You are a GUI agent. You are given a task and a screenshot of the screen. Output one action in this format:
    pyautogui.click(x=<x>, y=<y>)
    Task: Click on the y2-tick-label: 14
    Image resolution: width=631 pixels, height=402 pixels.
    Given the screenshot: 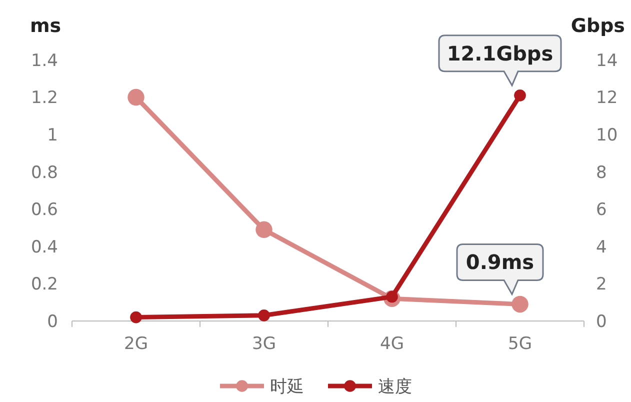 What is the action you would take?
    pyautogui.click(x=607, y=60)
    